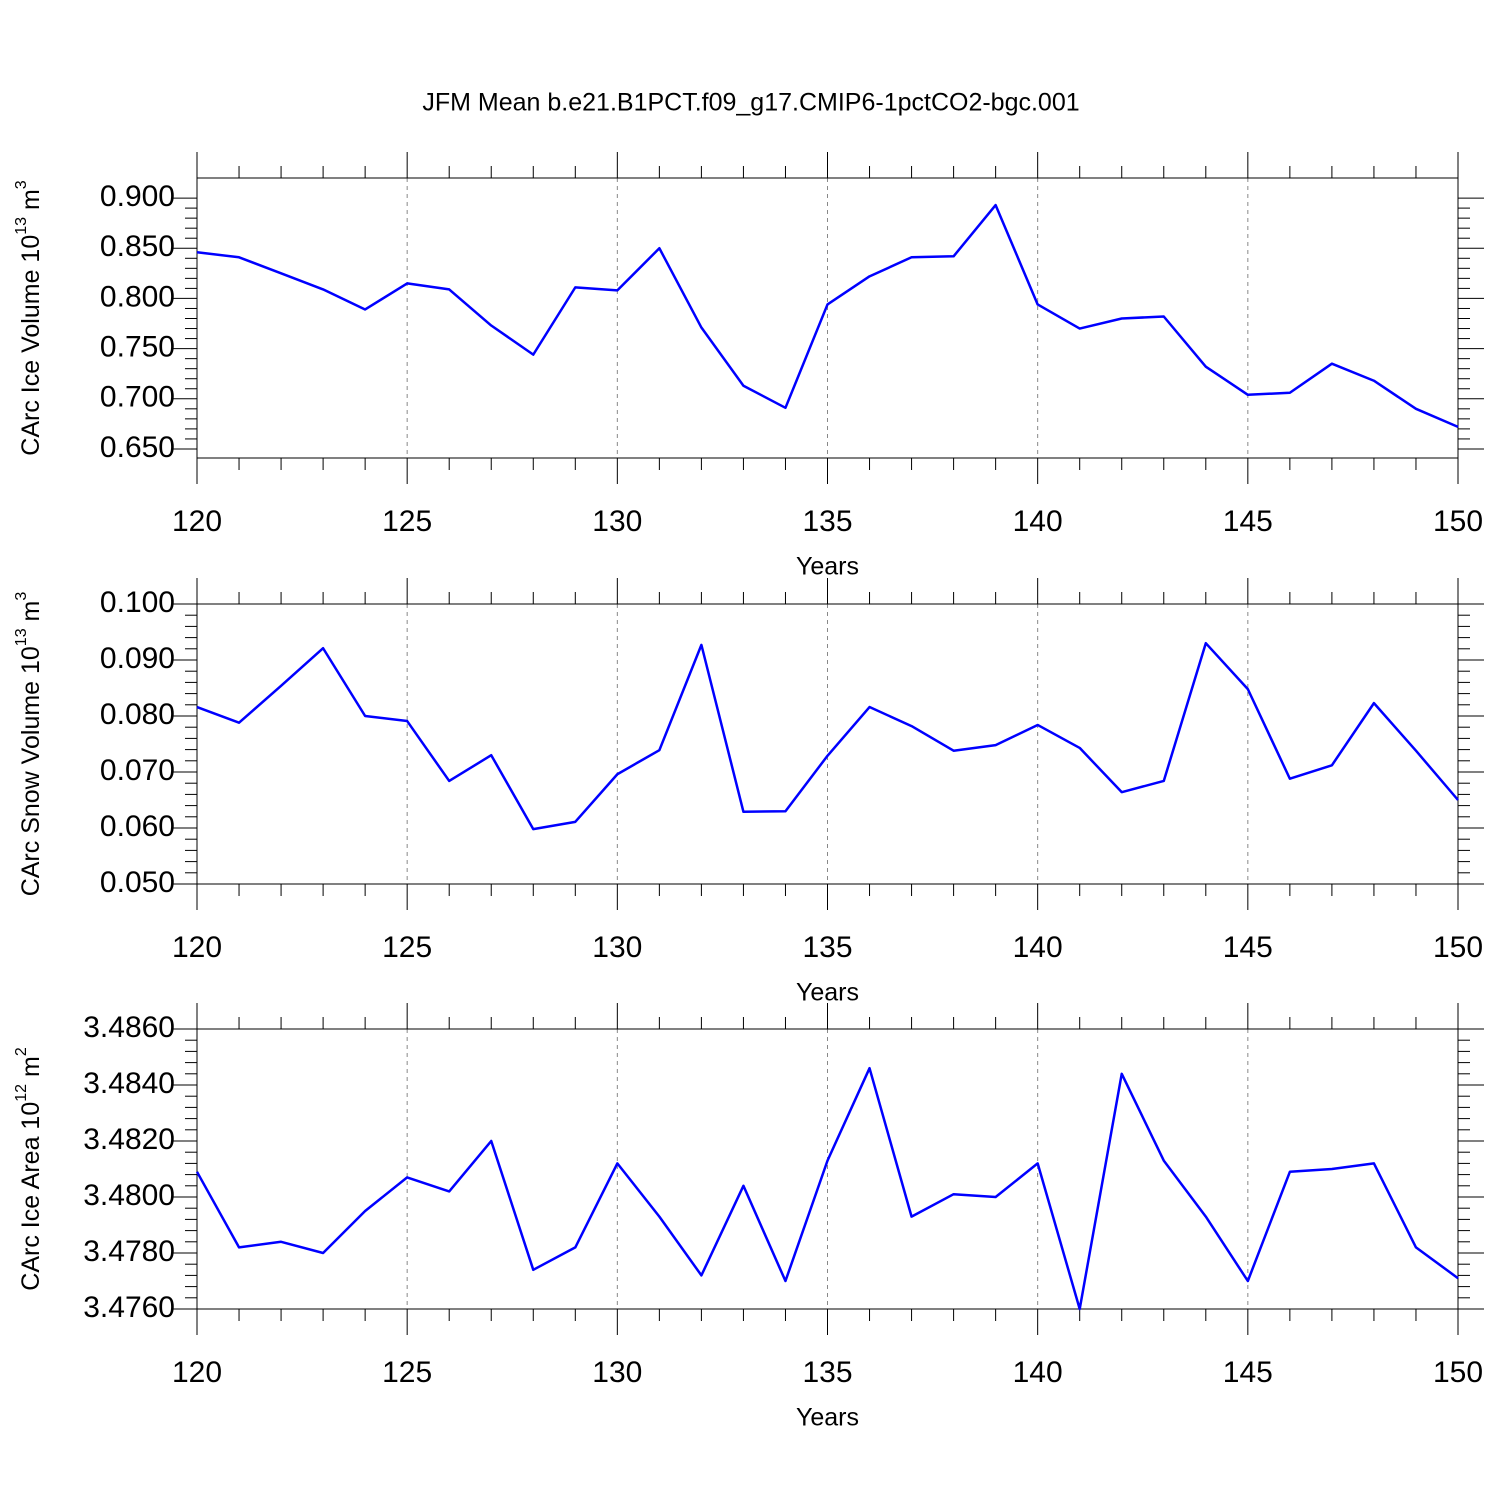 This screenshot has height=1500, width=1500. I want to click on y-label-exponent: 12, so click(21, 1093).